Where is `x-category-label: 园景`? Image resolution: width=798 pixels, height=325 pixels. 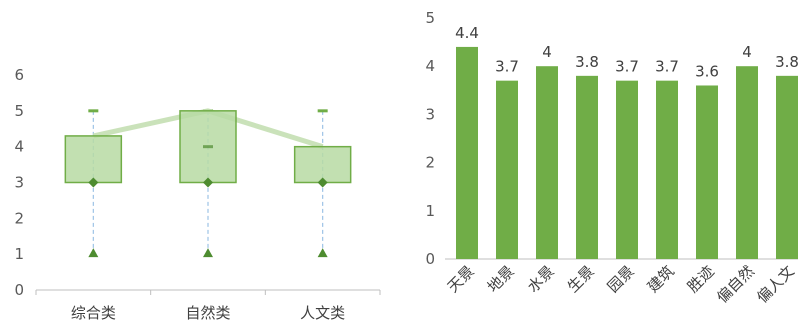 x-category-label: 园景 is located at coordinates (621, 279).